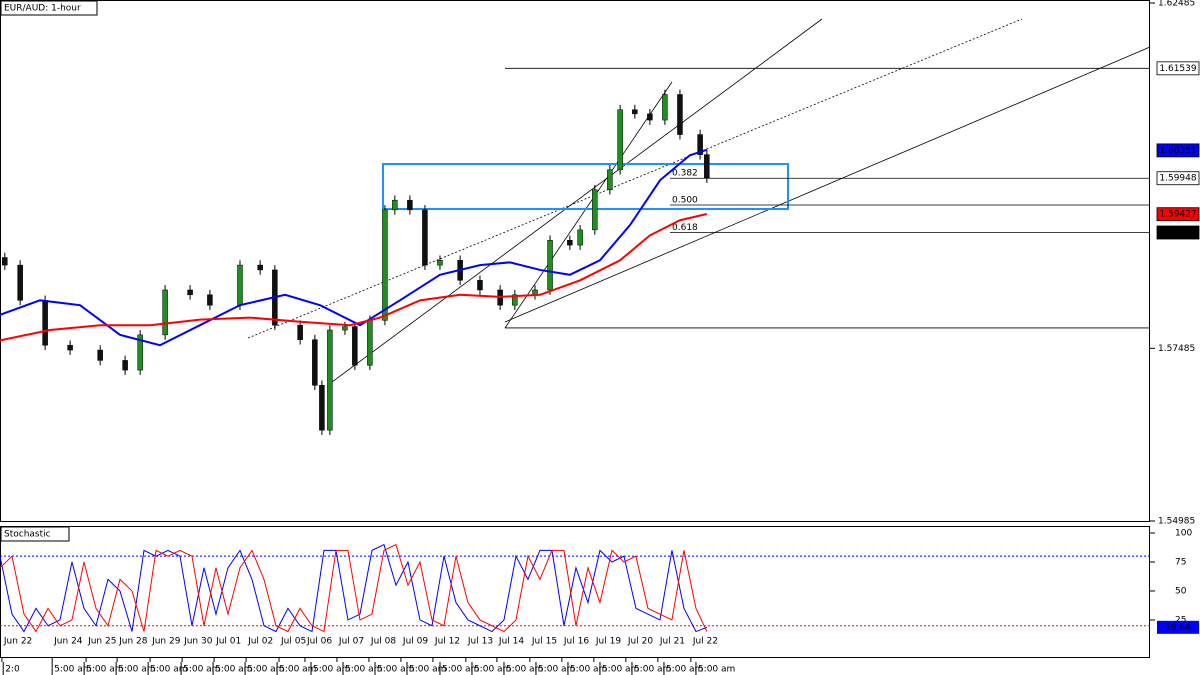 The height and width of the screenshot is (675, 1200). What do you see at coordinates (166, 642) in the screenshot?
I see `x-tick-label: Jun 29` at bounding box center [166, 642].